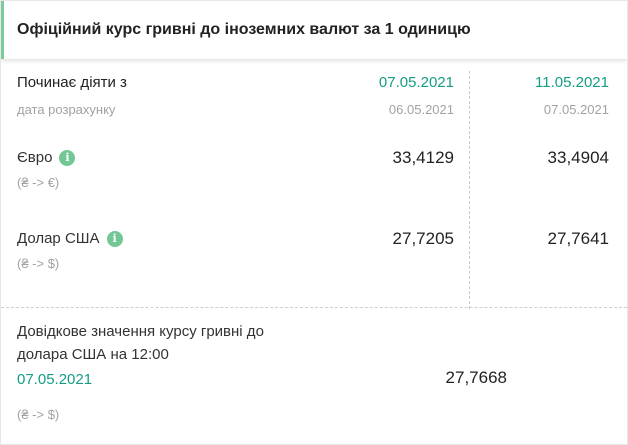 The width and height of the screenshot is (628, 445). Describe the element at coordinates (469, 190) in the screenshot. I see `column-divider` at that location.